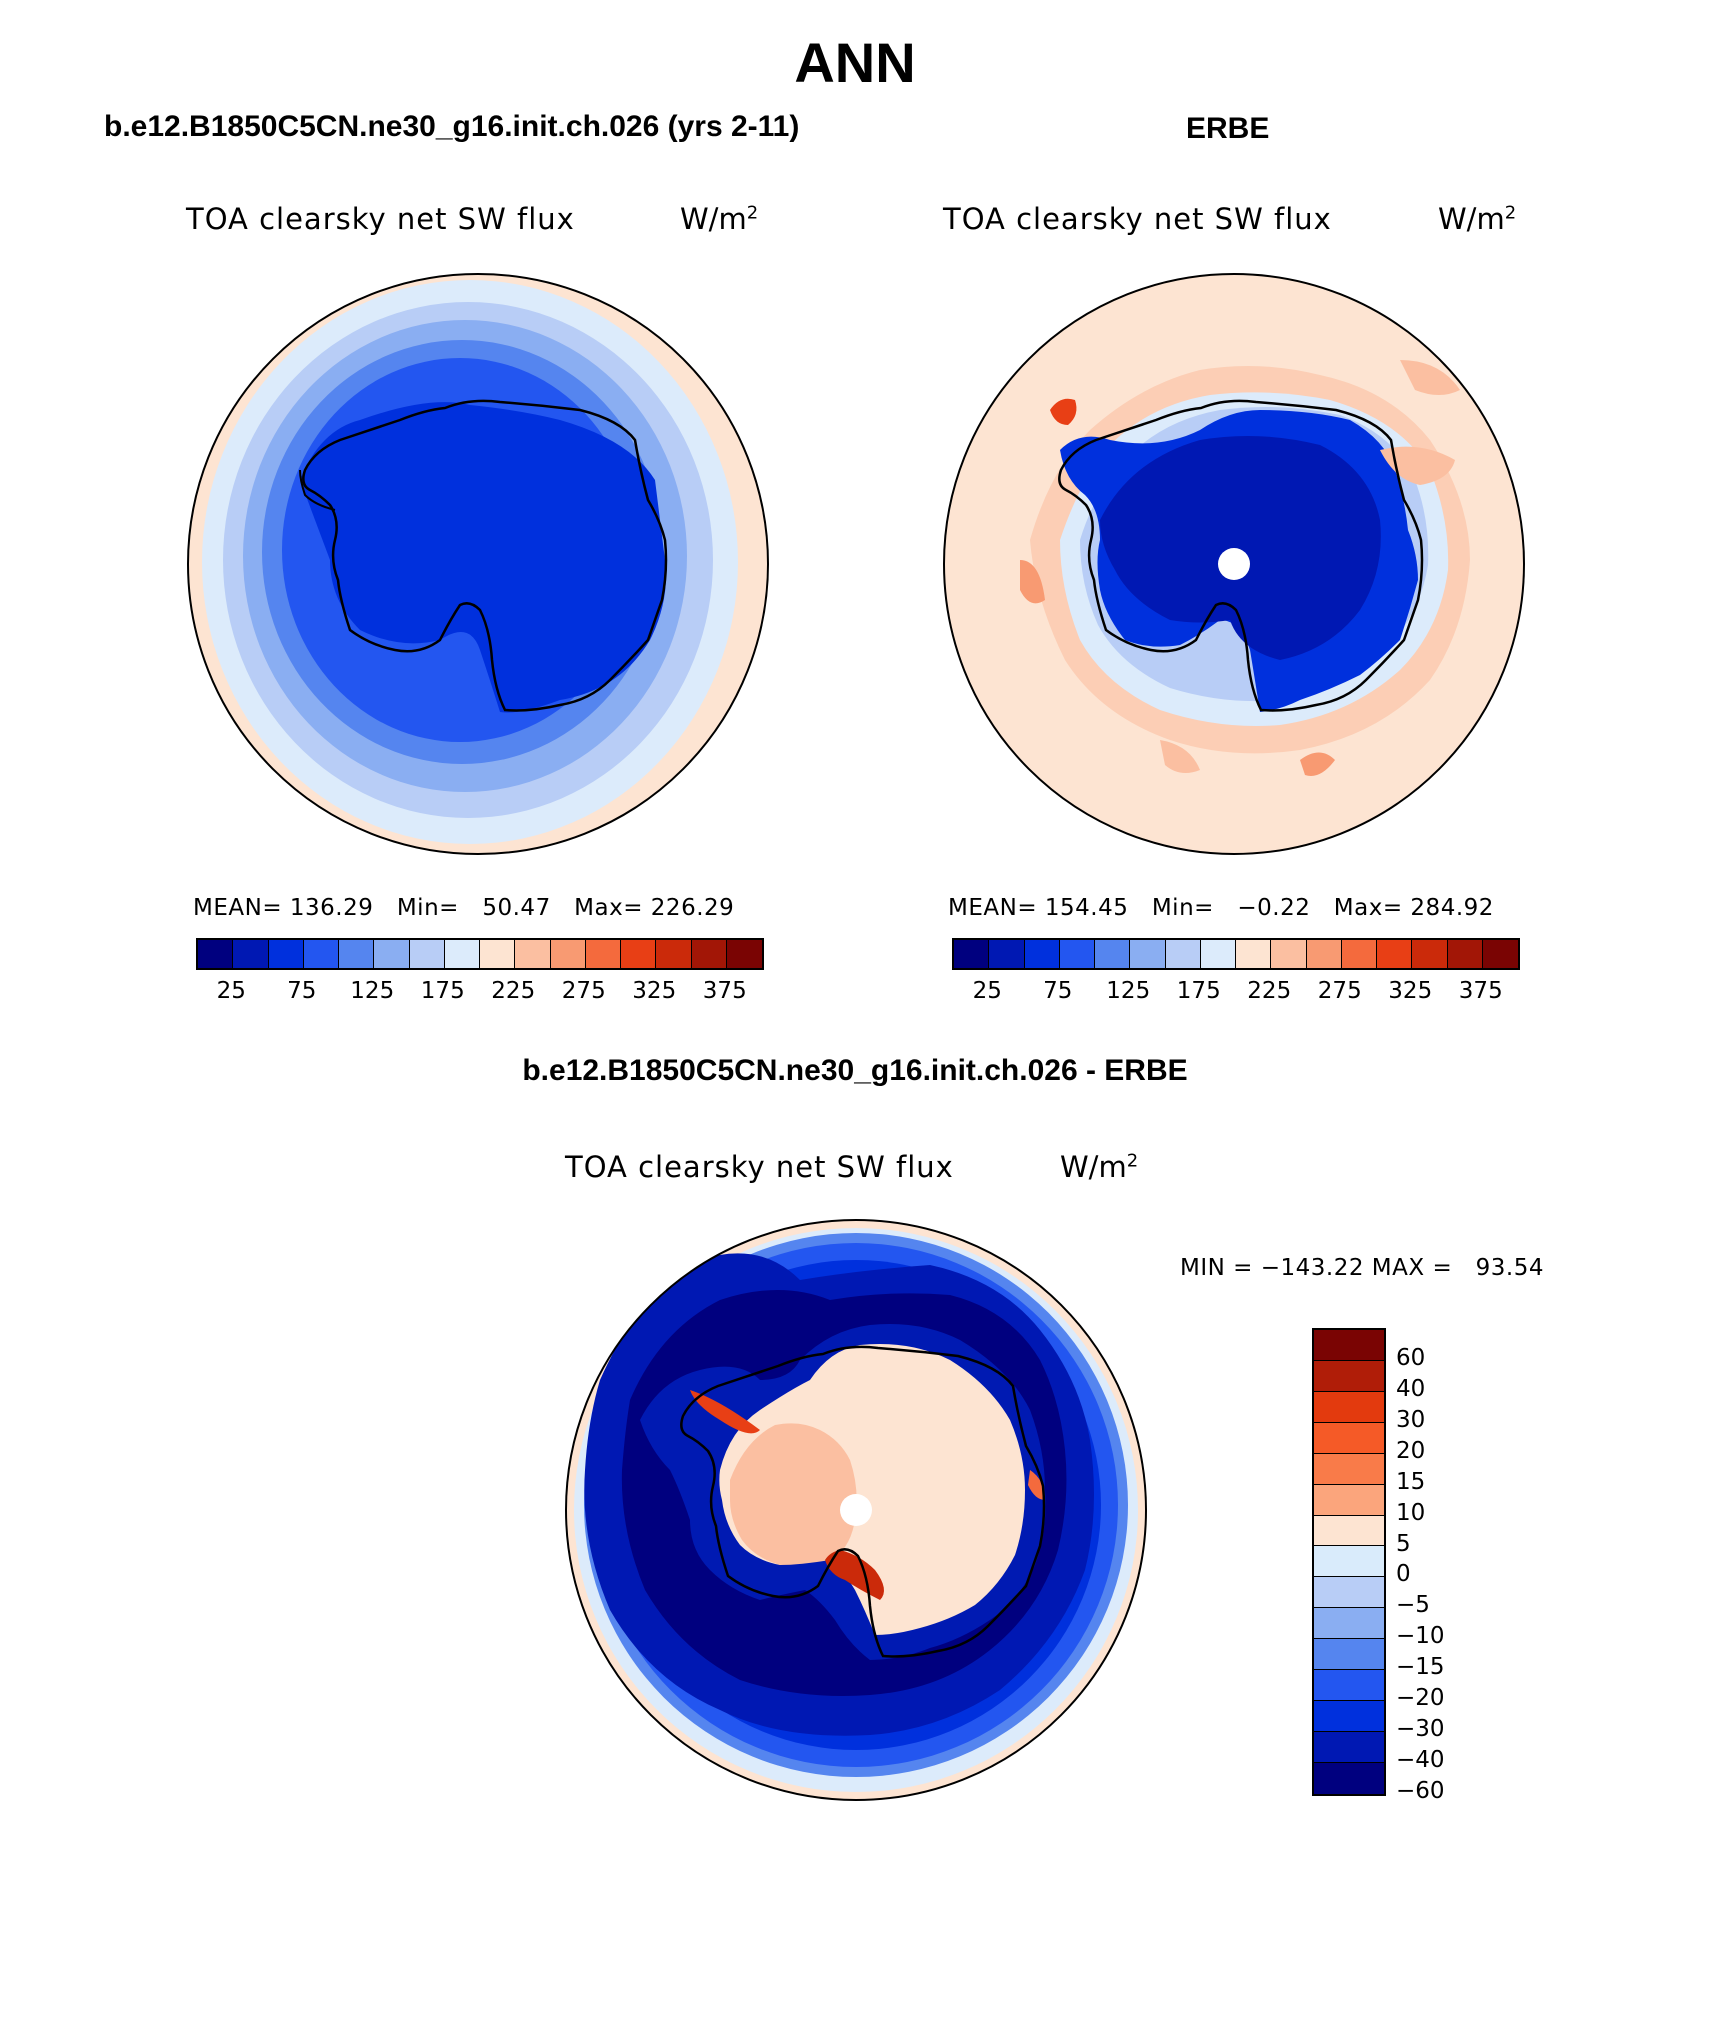  What do you see at coordinates (1403, 1574) in the screenshot?
I see `colorbar-tick-label: 0` at bounding box center [1403, 1574].